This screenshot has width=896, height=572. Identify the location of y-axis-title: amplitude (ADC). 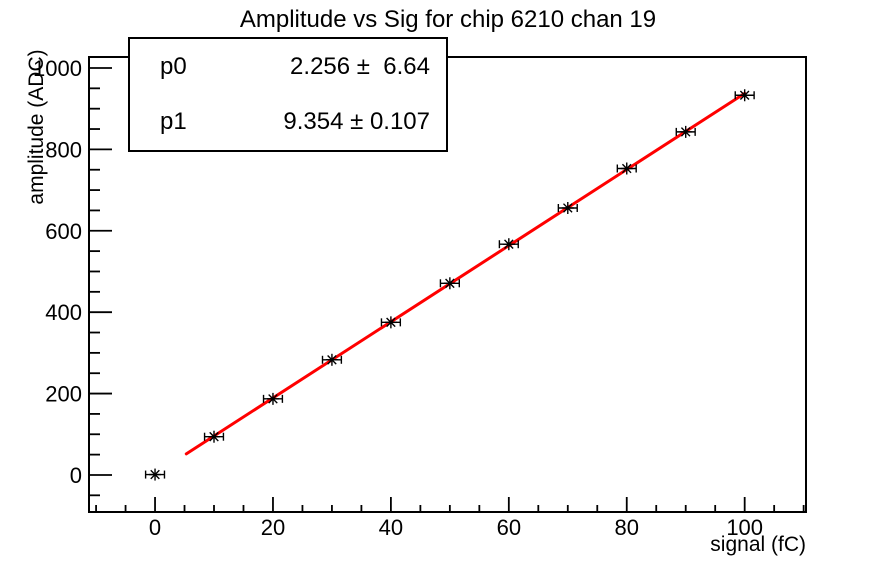
(36, 127).